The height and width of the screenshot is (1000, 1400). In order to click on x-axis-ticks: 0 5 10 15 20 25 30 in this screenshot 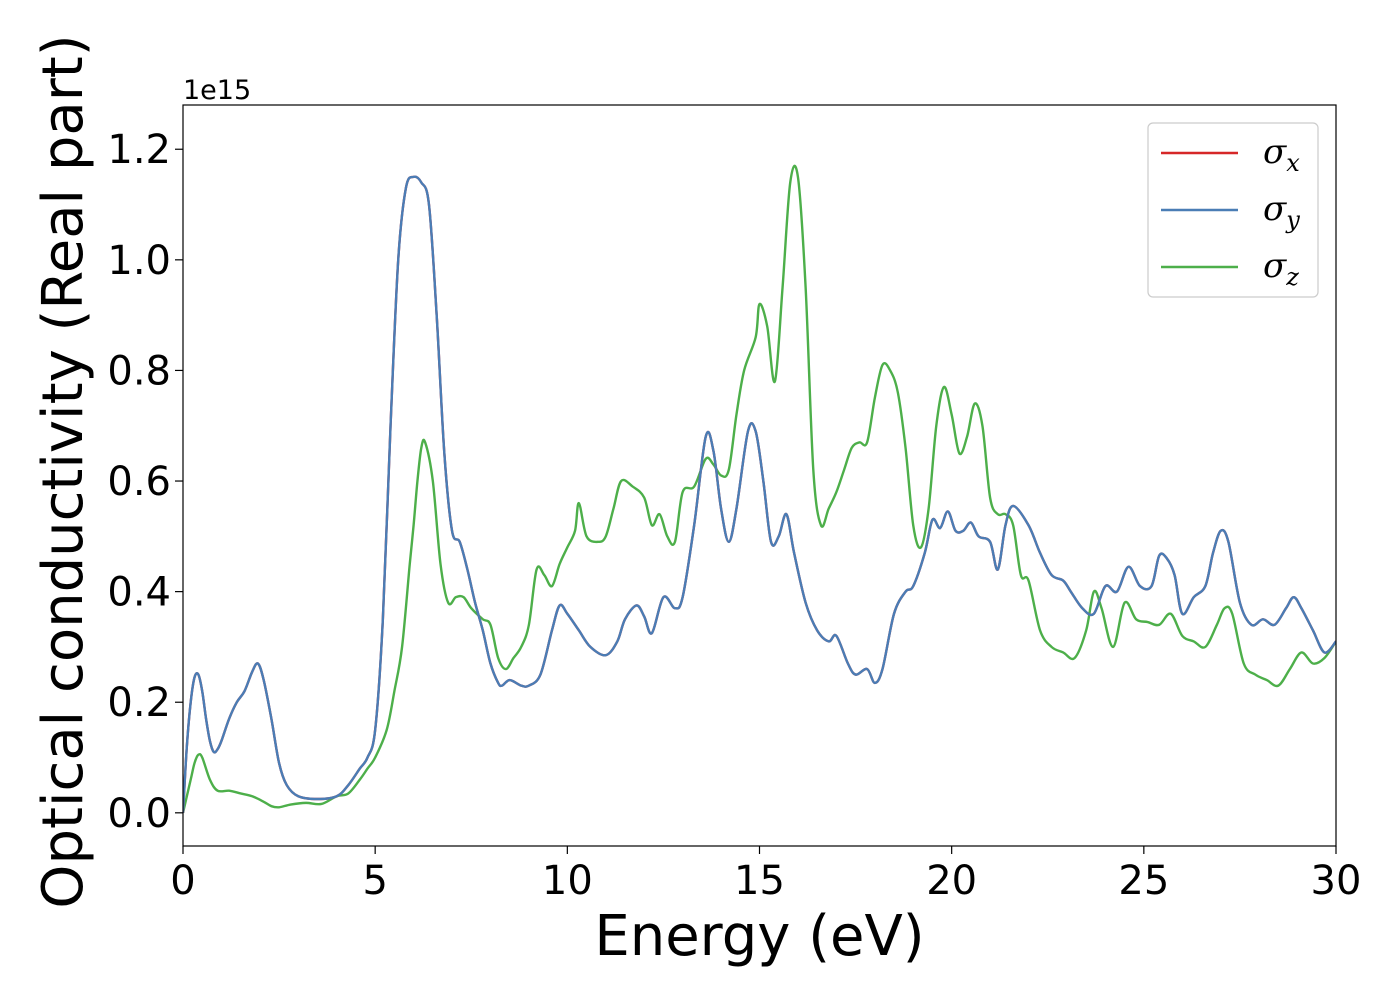, I will do `click(765, 875)`.